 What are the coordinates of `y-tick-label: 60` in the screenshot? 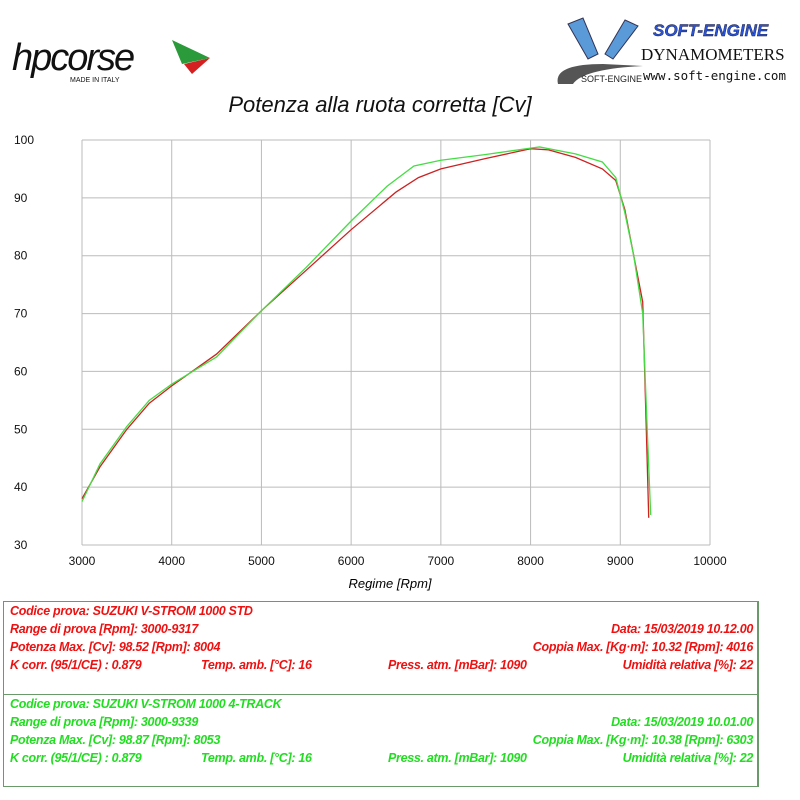 It's located at (21, 371).